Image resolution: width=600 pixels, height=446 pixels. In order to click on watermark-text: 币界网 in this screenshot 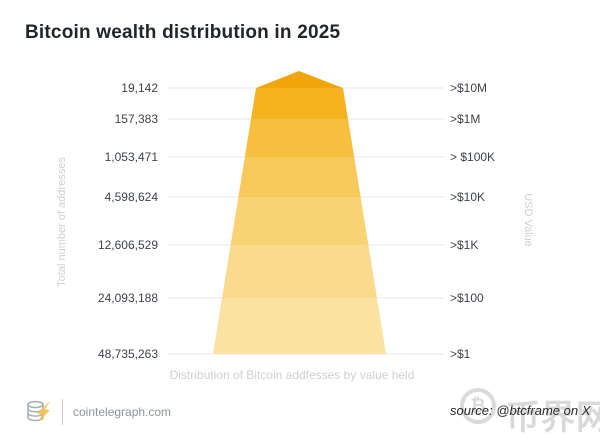, I will do `click(553, 418)`.